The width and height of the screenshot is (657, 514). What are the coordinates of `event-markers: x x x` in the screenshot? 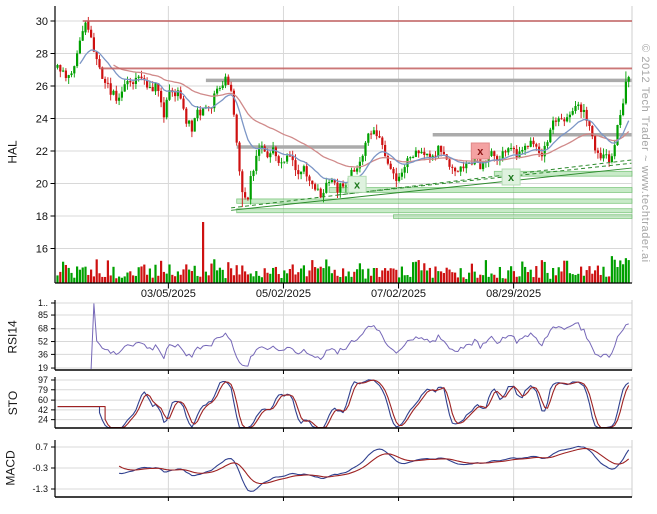 It's located at (434, 167).